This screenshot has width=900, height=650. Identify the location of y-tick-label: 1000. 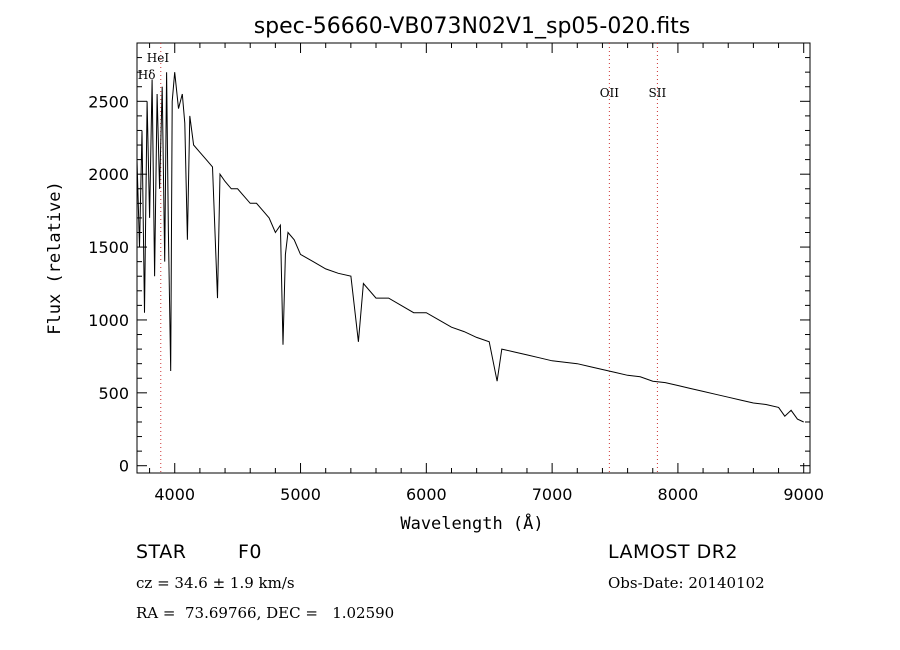
(108, 320).